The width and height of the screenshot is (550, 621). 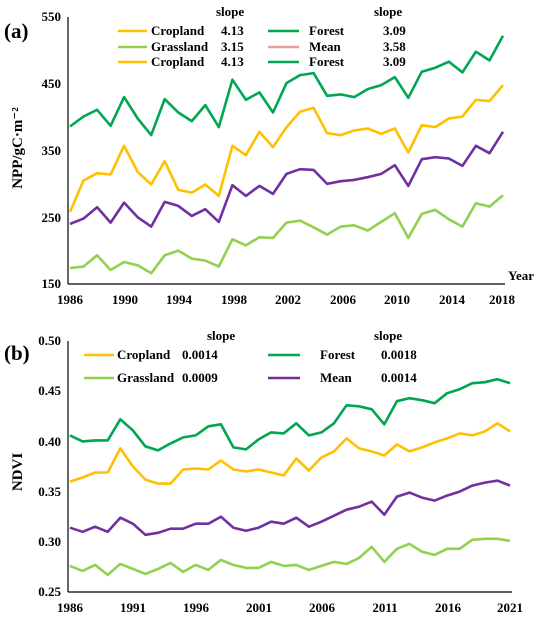 What do you see at coordinates (290, 607) in the screenshot?
I see `panel-b-x-ticks: 1986 1991 1996 2001 2006 2011 2016 2021` at bounding box center [290, 607].